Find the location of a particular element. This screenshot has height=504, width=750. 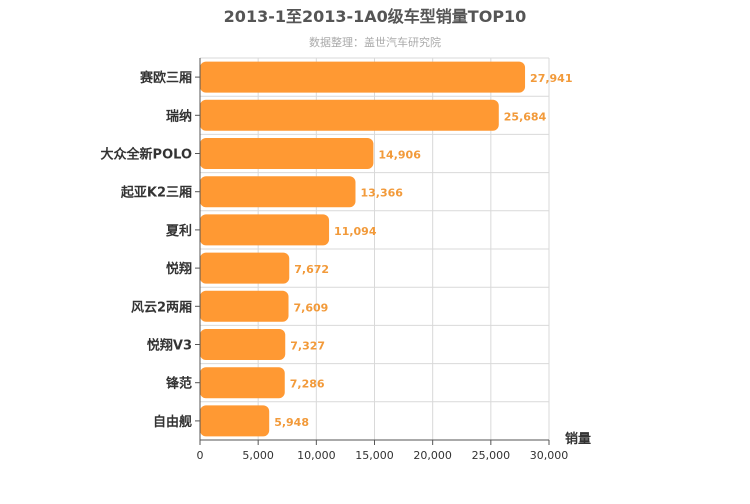

category-label: 大众全新POLO is located at coordinates (146, 155).